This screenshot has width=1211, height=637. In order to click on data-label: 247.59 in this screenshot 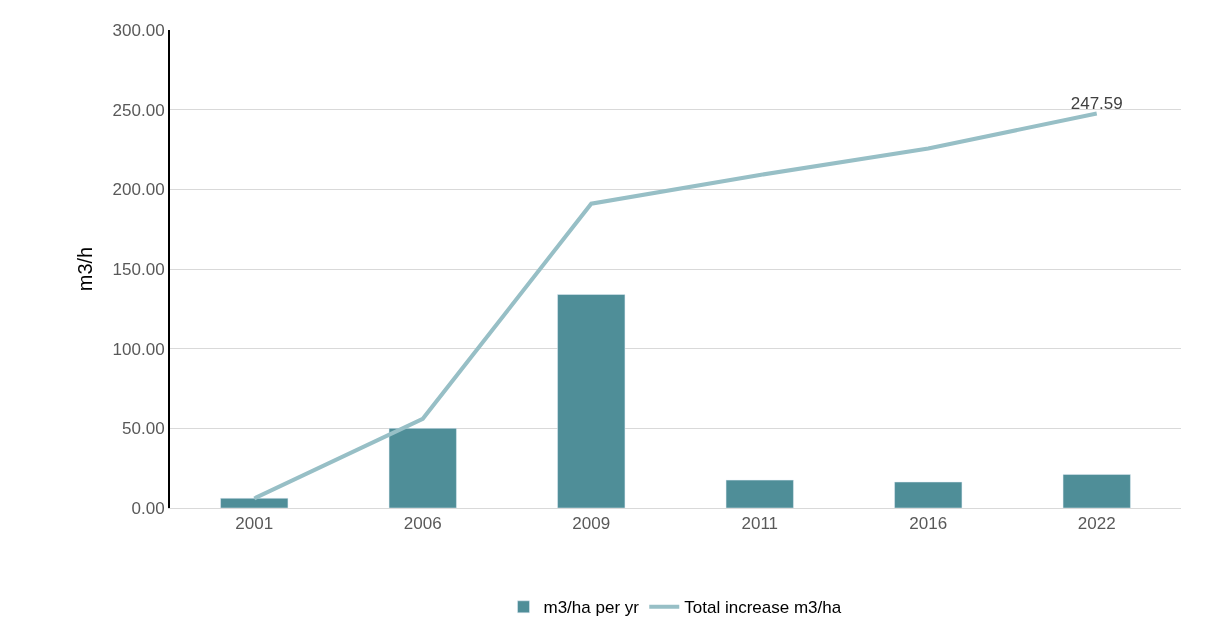, I will do `click(1096, 104)`.